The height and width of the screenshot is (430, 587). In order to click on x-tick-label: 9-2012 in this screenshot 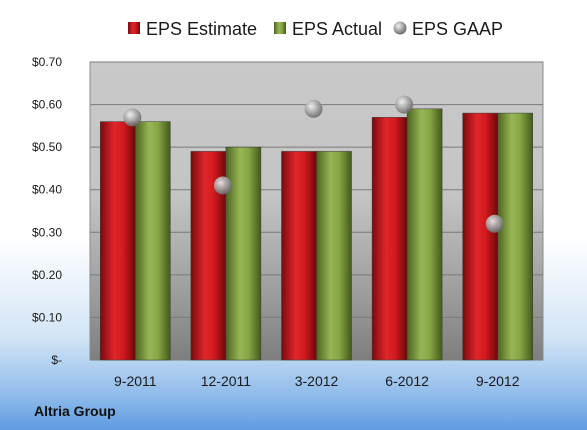, I will do `click(498, 381)`.